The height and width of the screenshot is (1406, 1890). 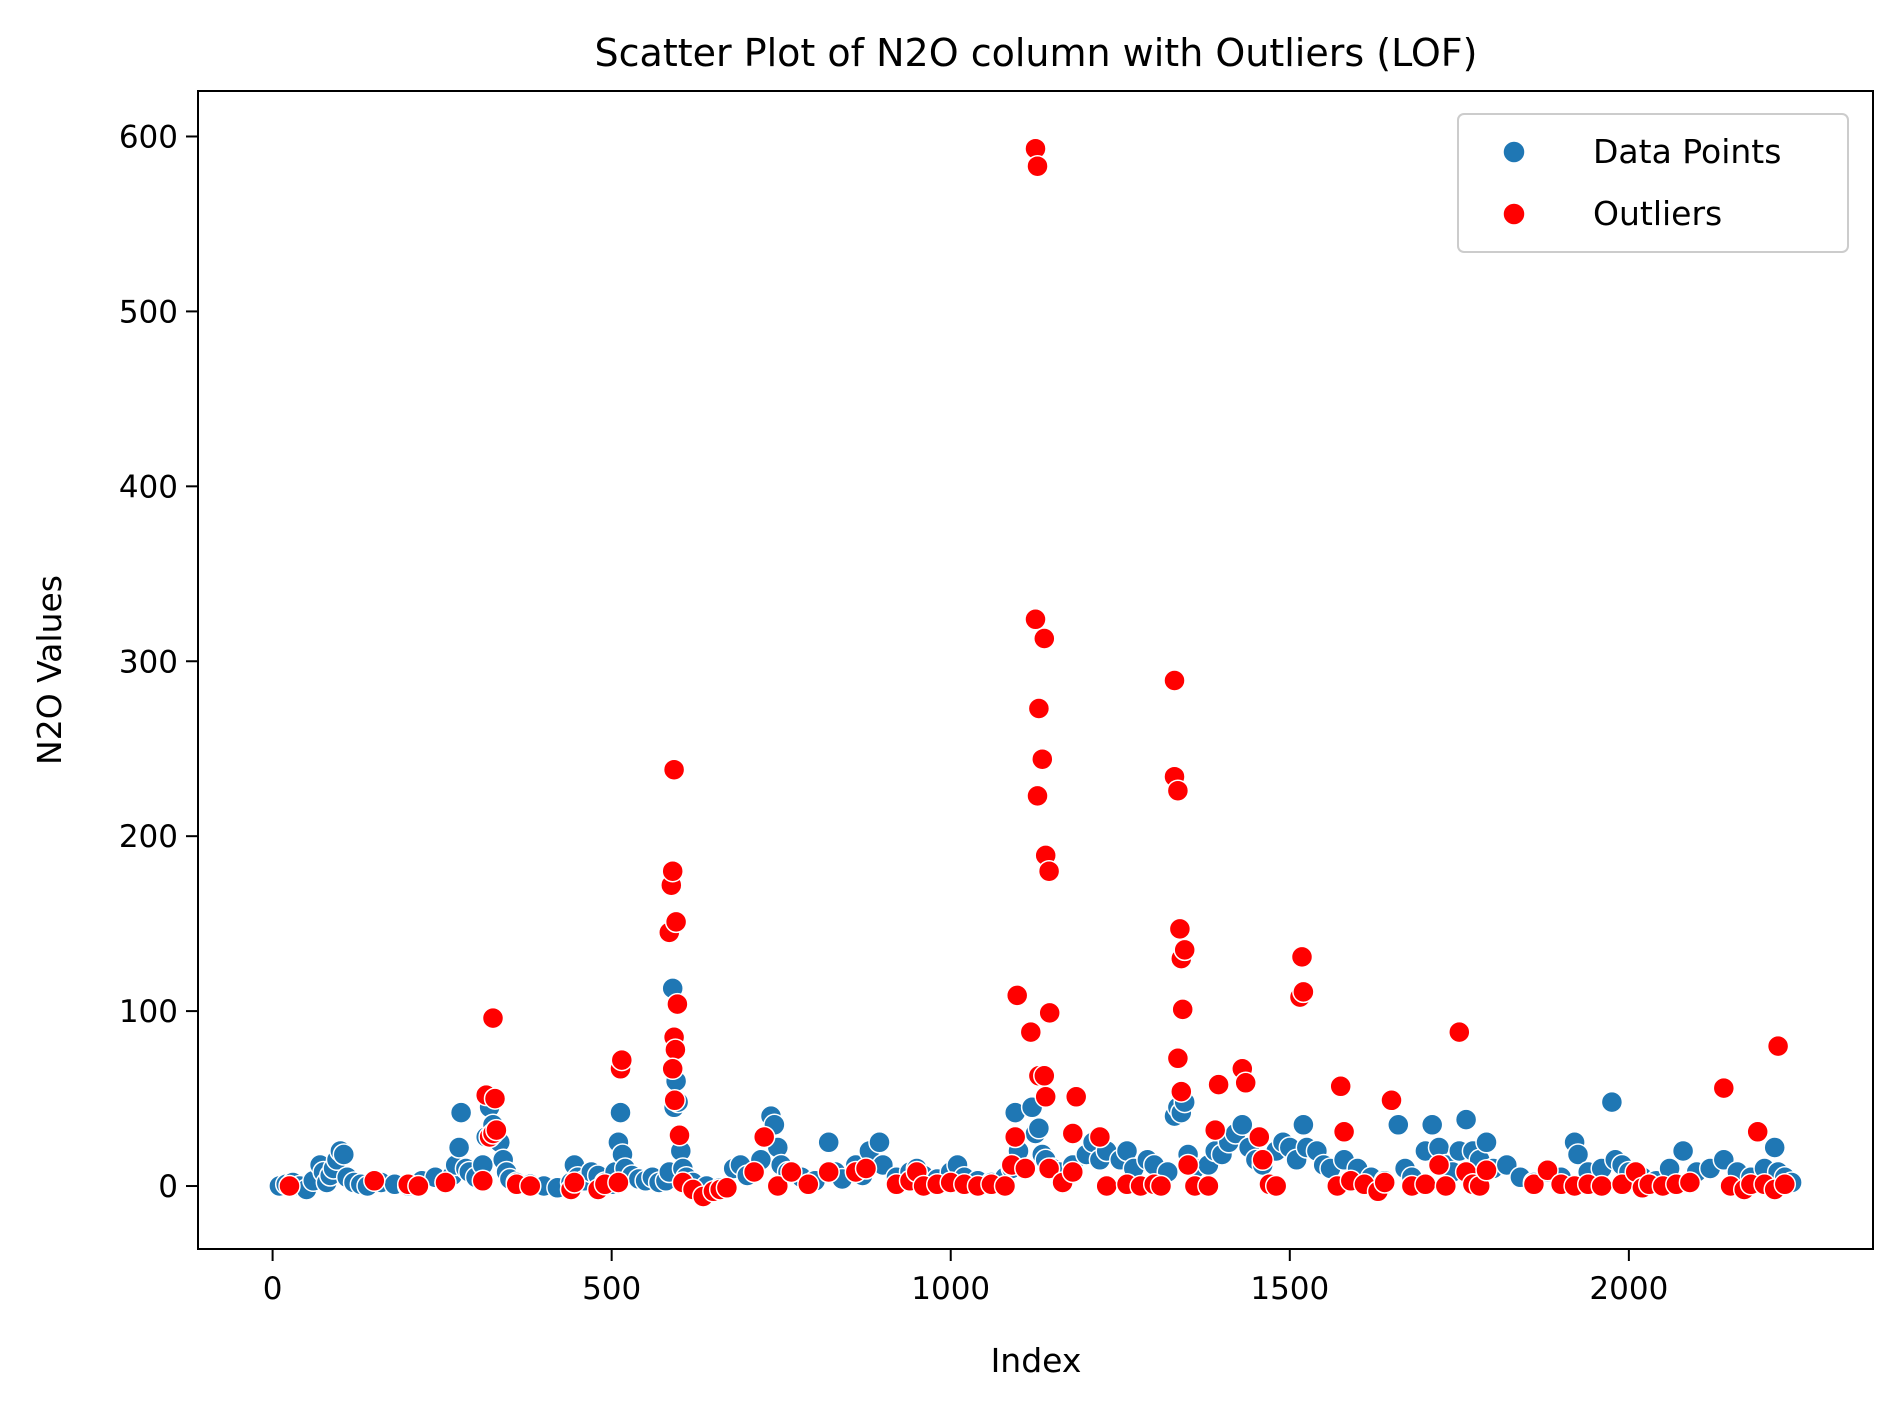 What do you see at coordinates (49, 670) in the screenshot?
I see `y-axis-label: N2O Values` at bounding box center [49, 670].